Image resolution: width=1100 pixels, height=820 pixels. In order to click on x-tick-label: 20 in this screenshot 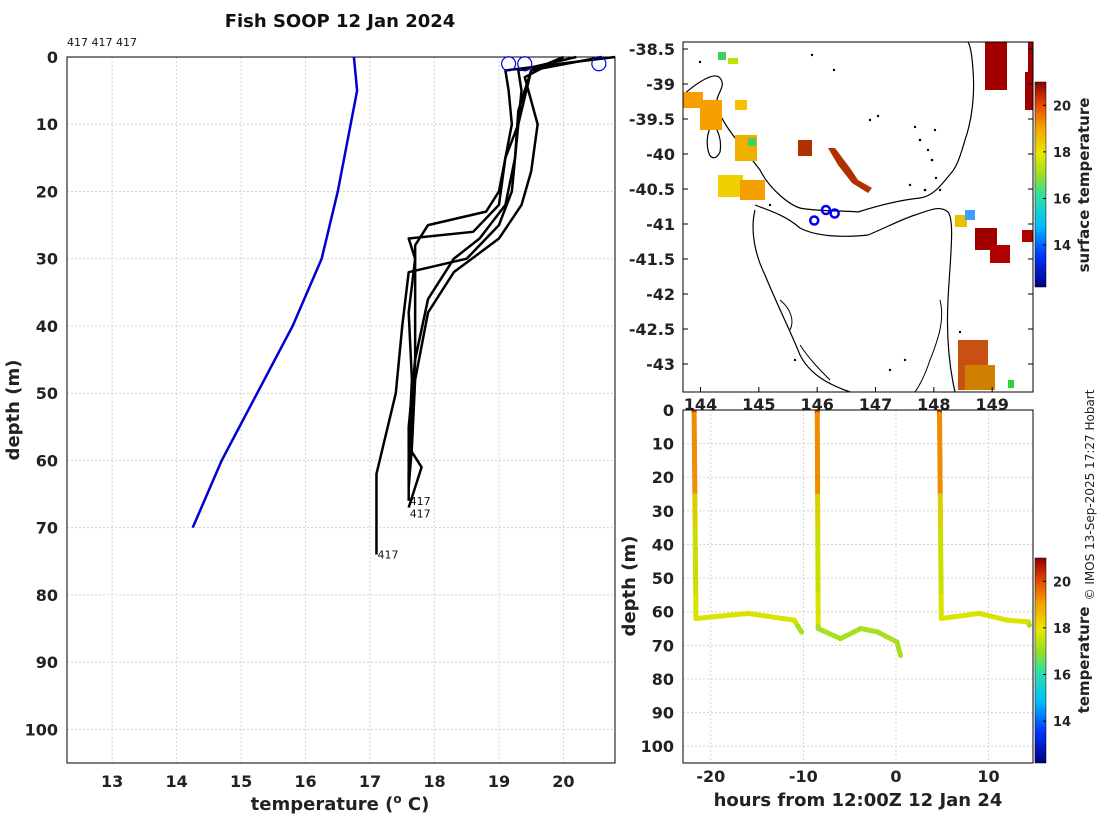, I will do `click(563, 781)`.